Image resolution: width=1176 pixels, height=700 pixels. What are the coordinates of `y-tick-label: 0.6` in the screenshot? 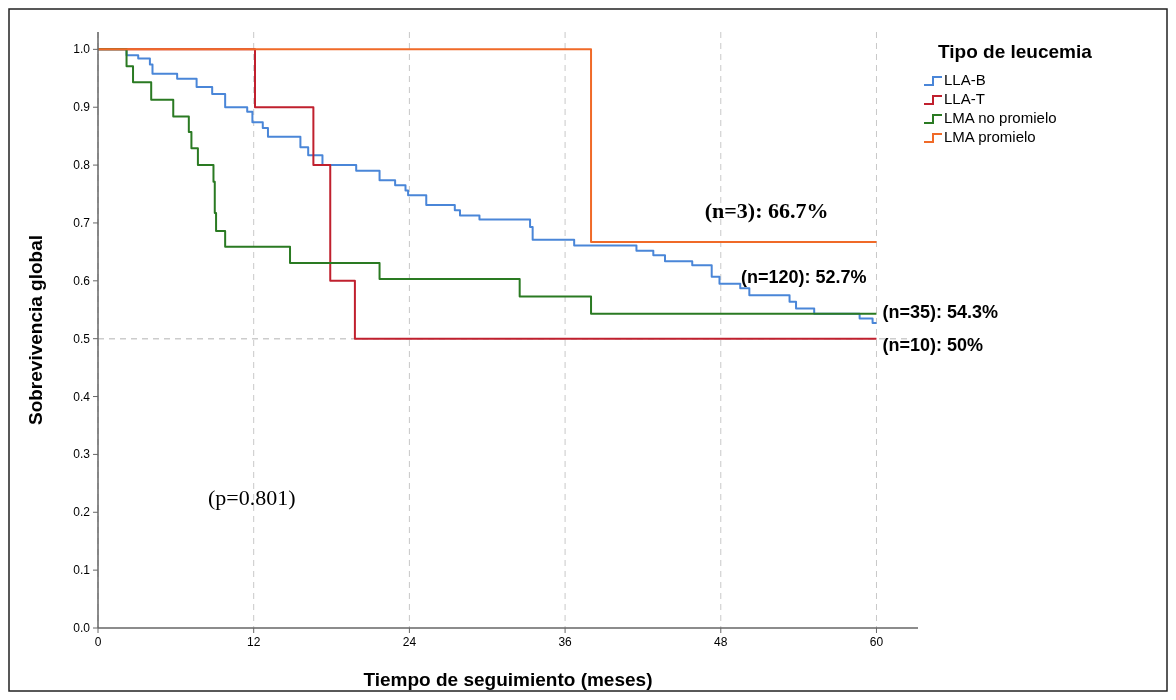 It's located at (82, 280).